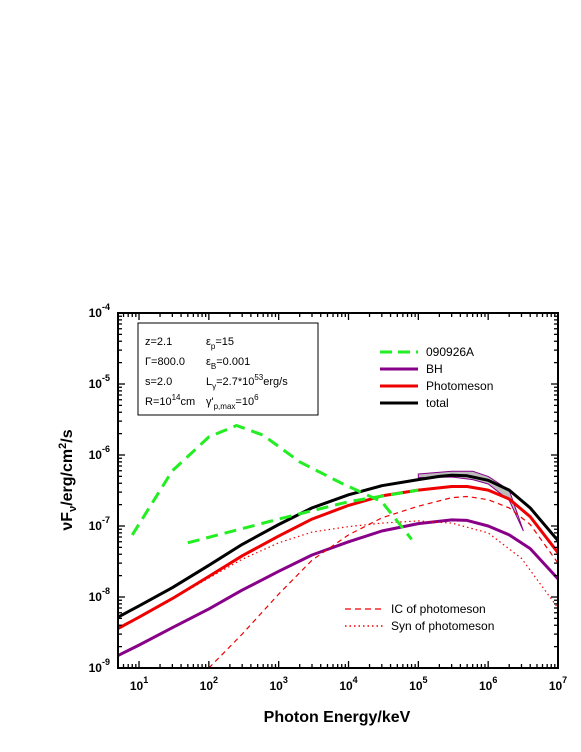 The width and height of the screenshot is (581, 752). I want to click on x-tick-label: 10⁶, so click(488, 684).